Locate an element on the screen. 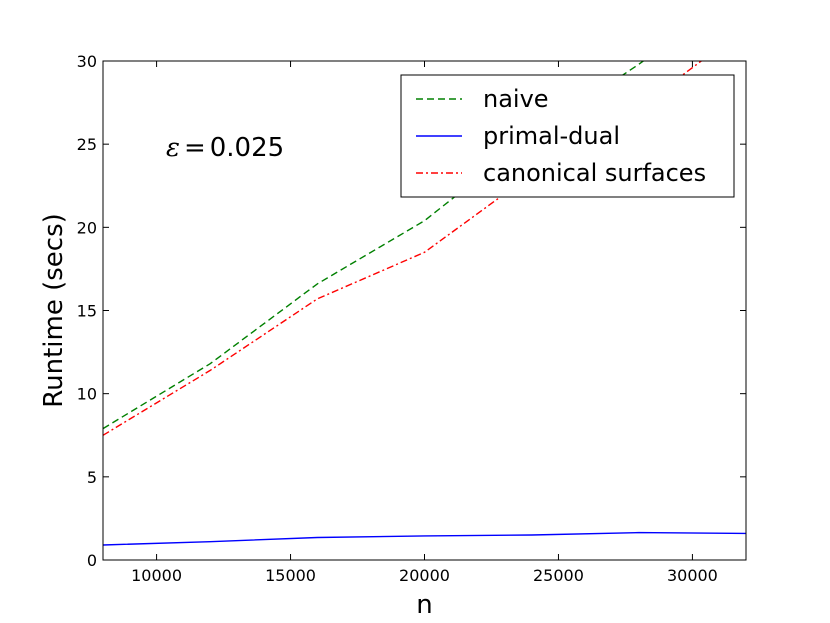 Image resolution: width=830 pixels, height=623 pixels. legend: naive primal-dual canonical surfaces is located at coordinates (567, 136).